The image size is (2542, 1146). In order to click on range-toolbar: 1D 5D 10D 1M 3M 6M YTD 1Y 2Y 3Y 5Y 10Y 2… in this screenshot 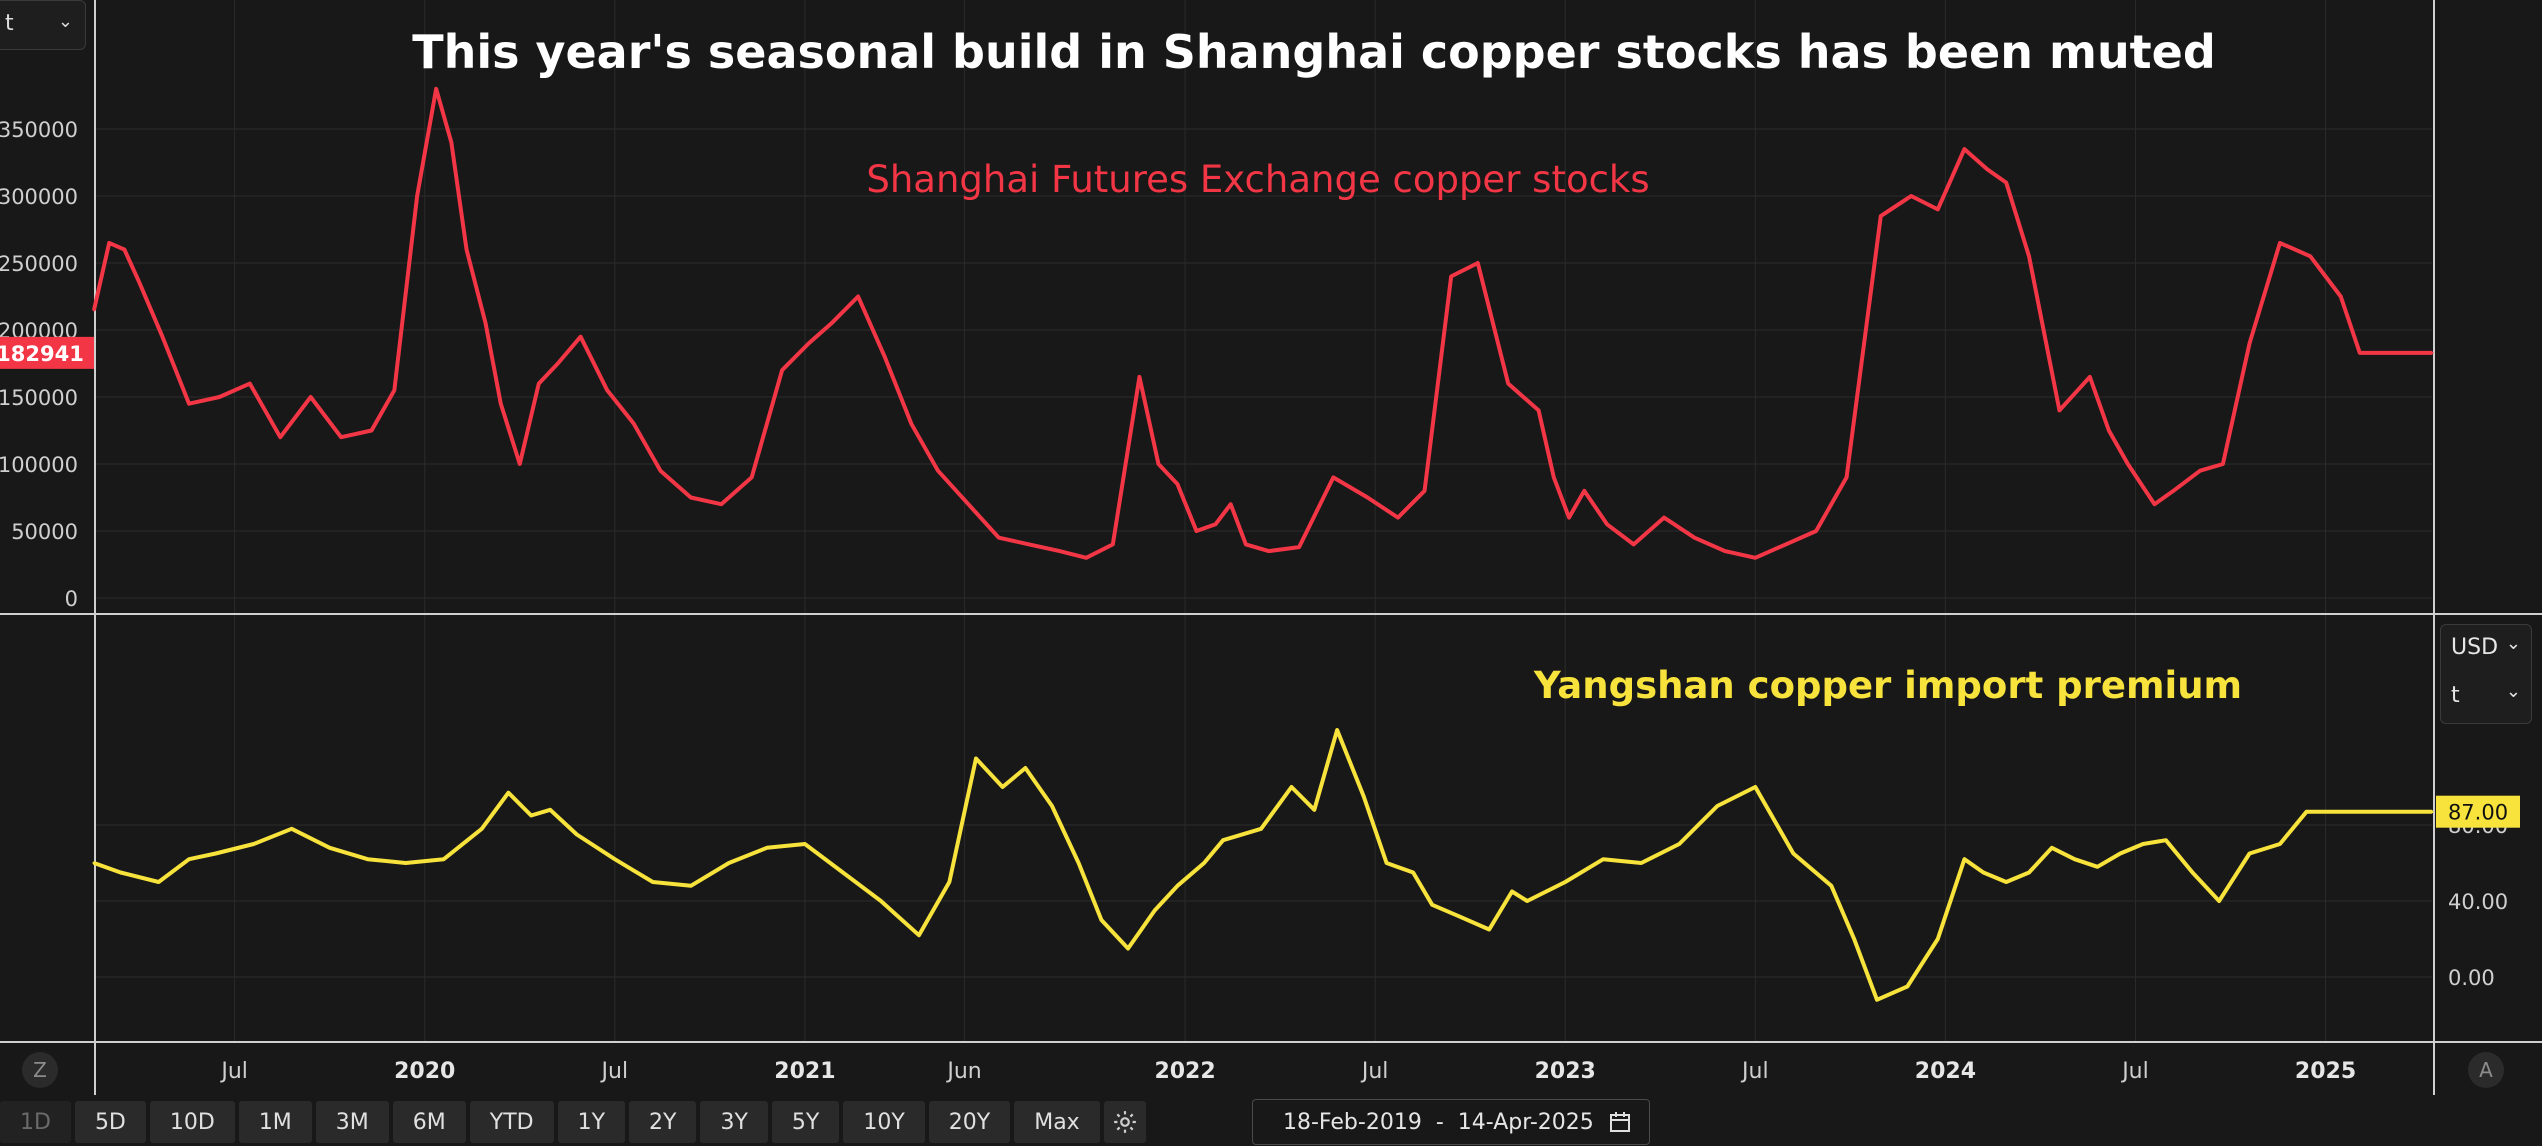, I will do `click(573, 1122)`.